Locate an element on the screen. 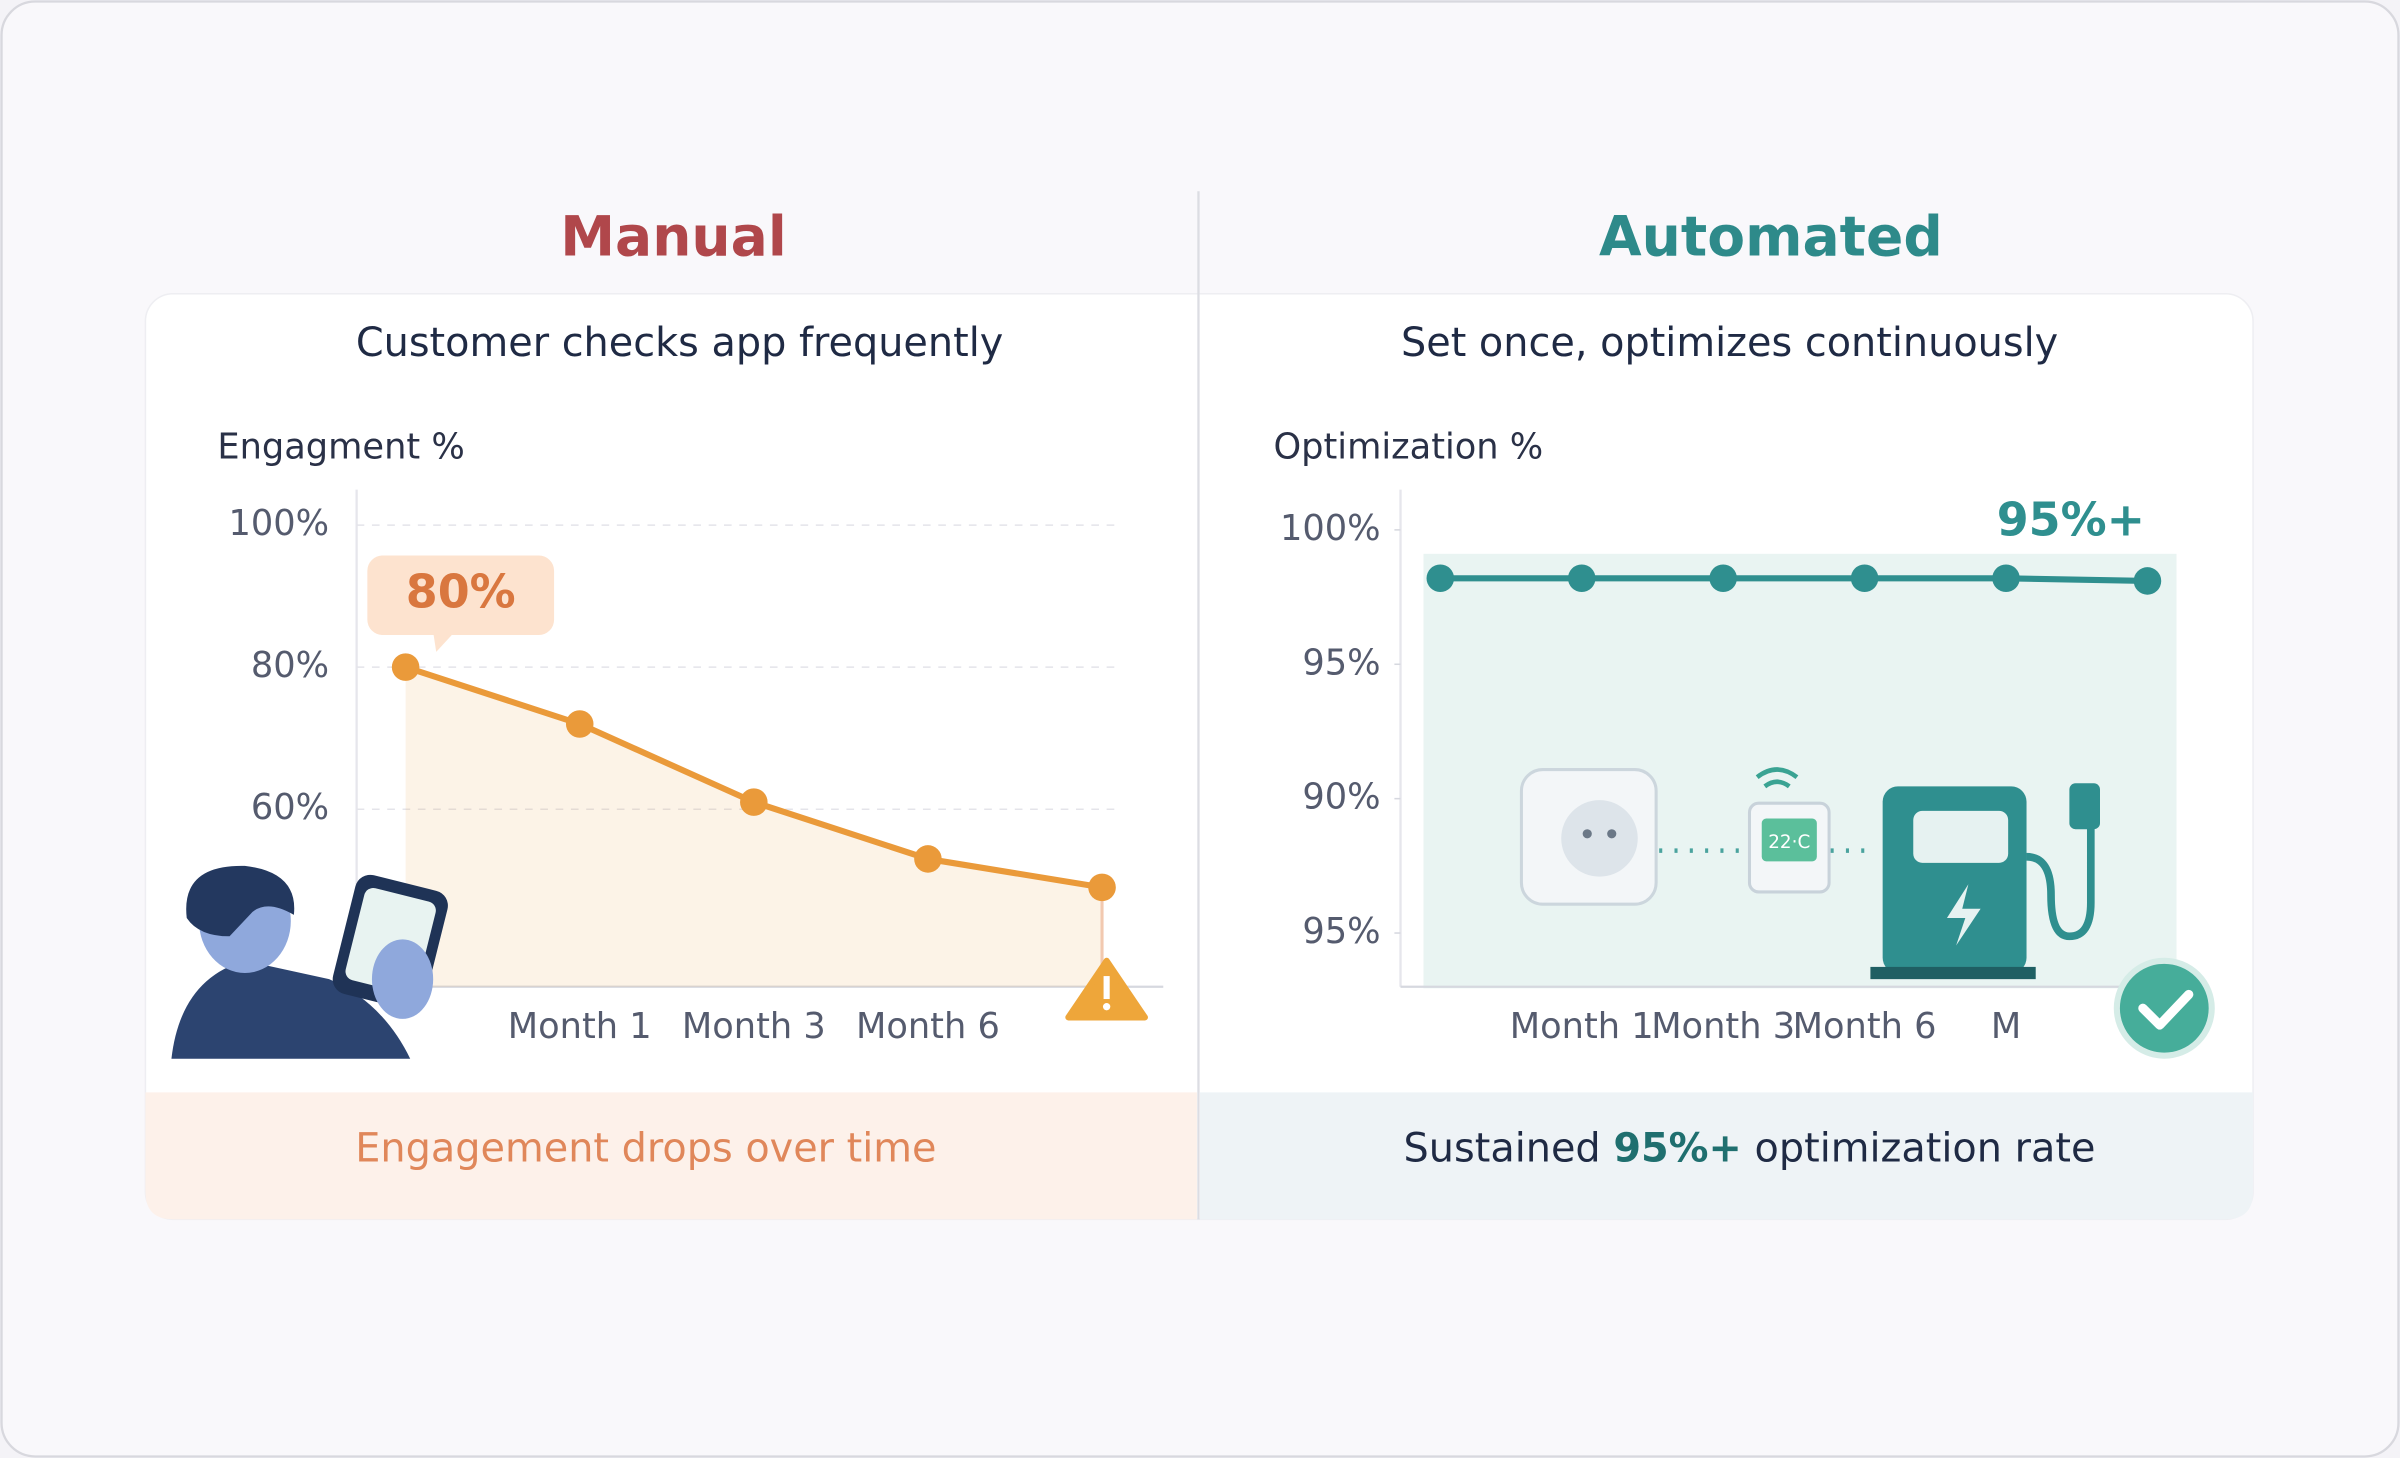 The image size is (2400, 1458). footer-part: Engagement drops over time is located at coordinates (645, 1148).